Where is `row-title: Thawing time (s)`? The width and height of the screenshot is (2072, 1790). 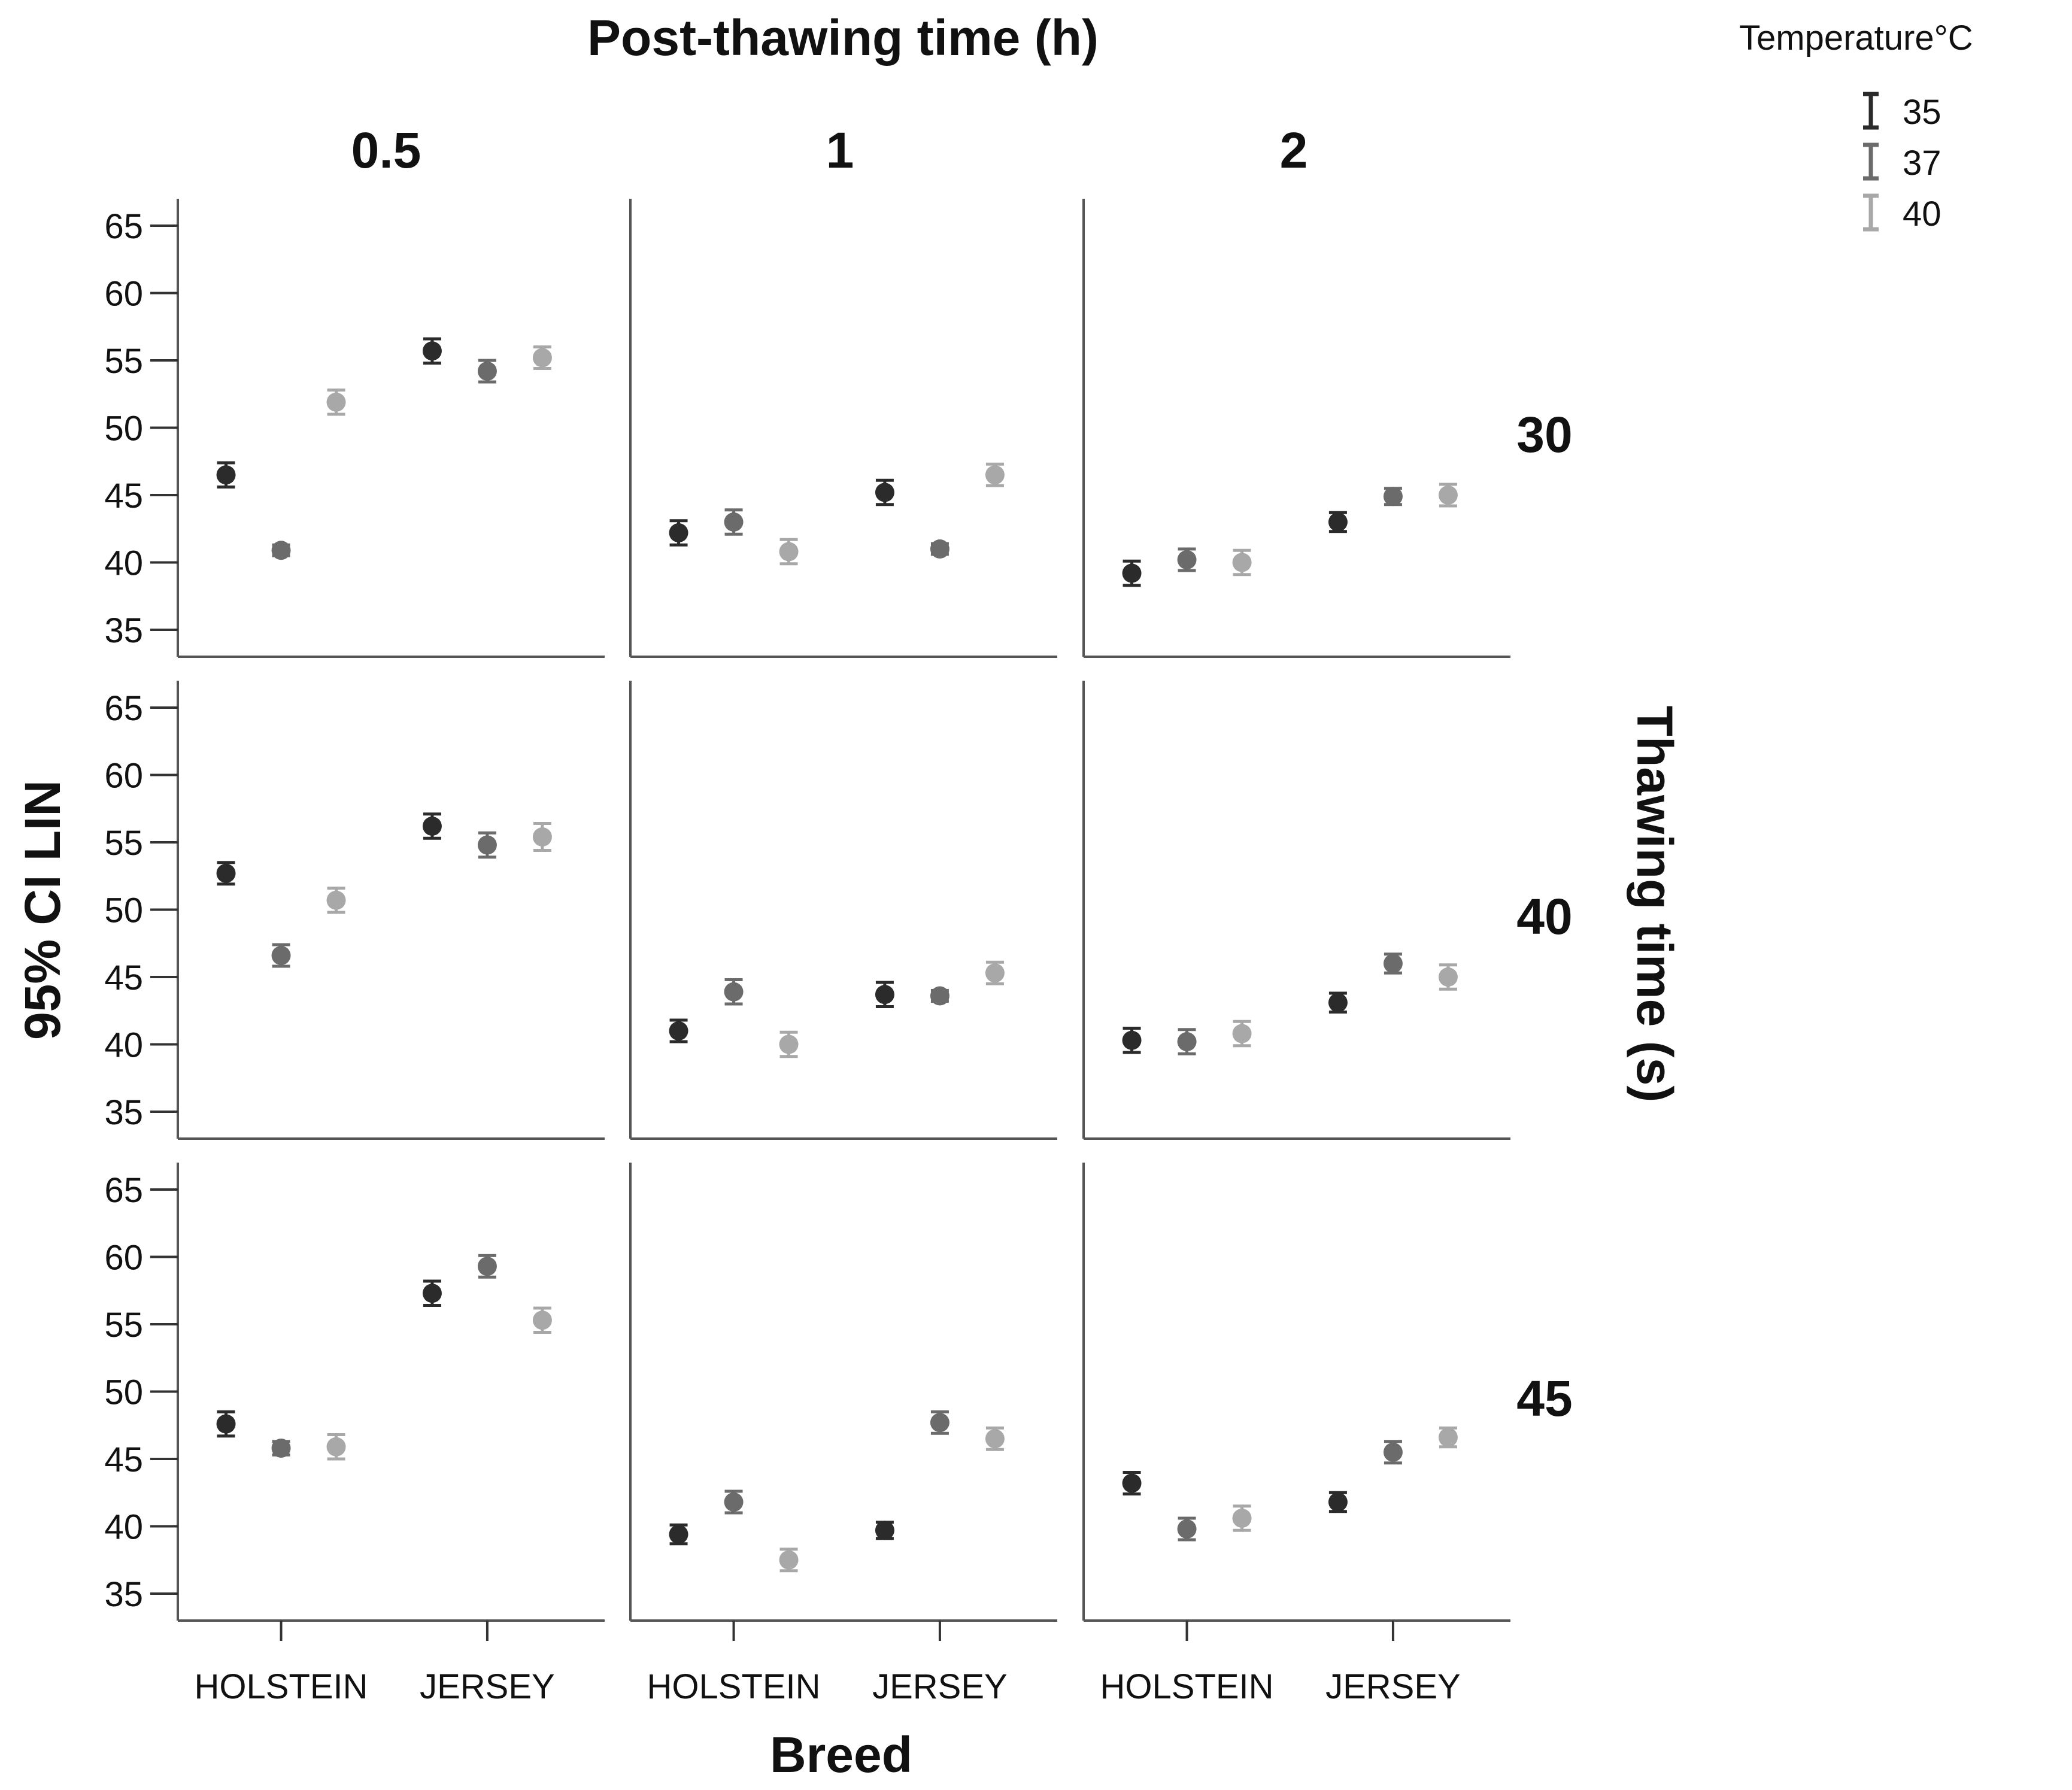 row-title: Thawing time (s) is located at coordinates (1655, 904).